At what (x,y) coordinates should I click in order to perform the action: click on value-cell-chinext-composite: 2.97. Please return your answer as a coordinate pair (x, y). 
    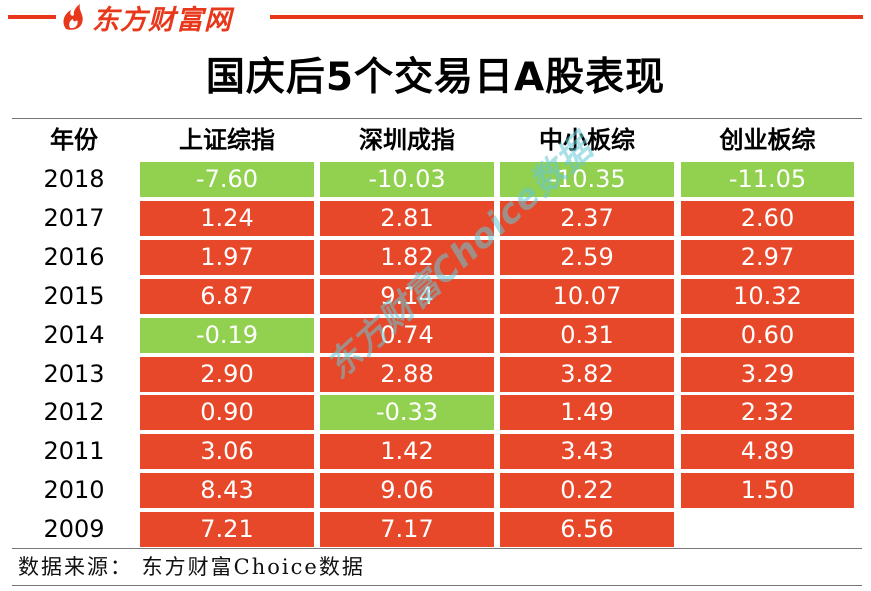
    Looking at the image, I should click on (767, 257).